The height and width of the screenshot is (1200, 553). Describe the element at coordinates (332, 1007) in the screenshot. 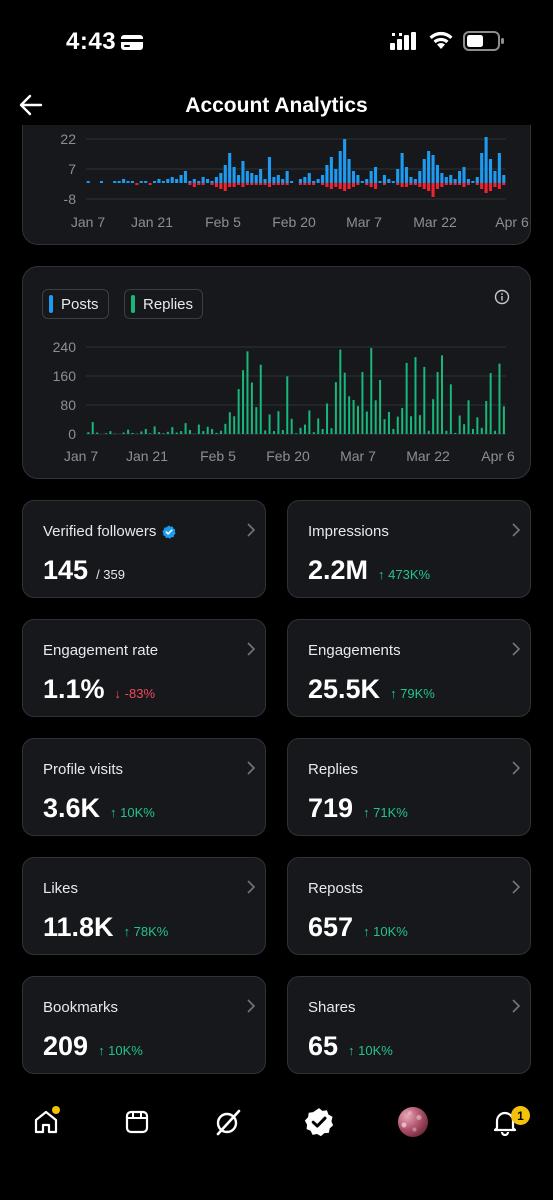

I see `metric-label: Shares` at that location.